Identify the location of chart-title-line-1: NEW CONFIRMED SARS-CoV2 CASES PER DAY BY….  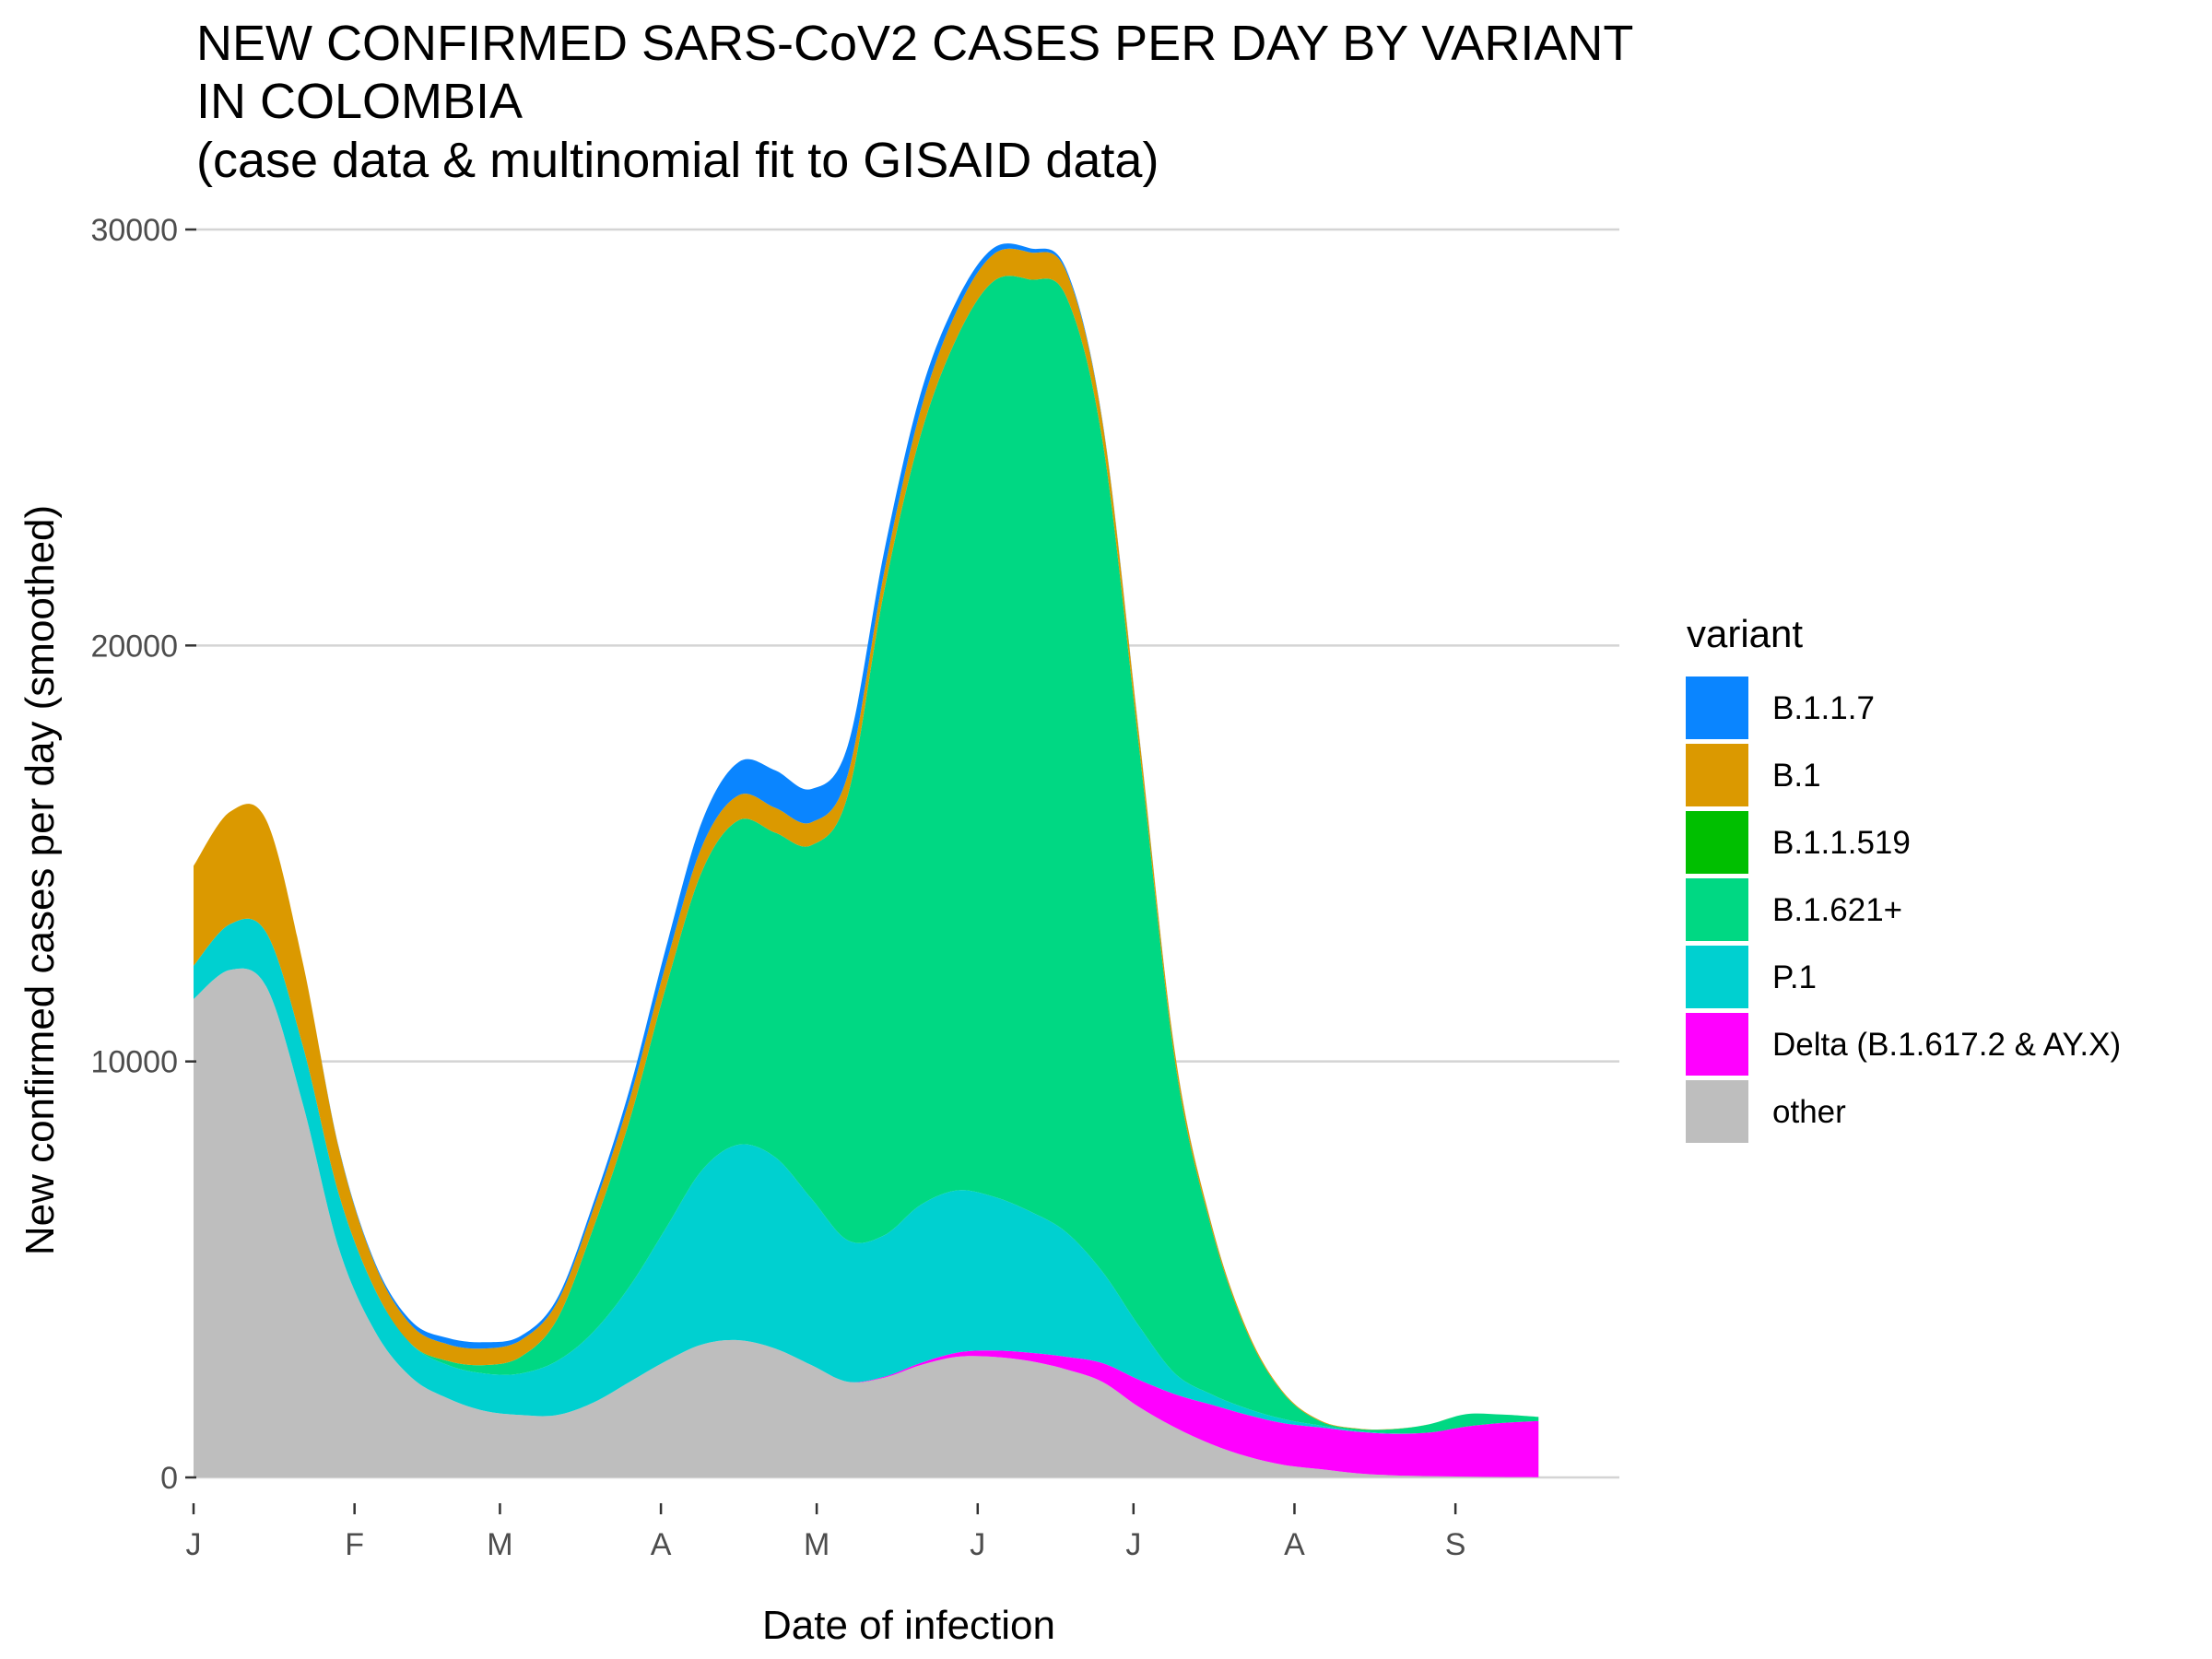
(914, 43).